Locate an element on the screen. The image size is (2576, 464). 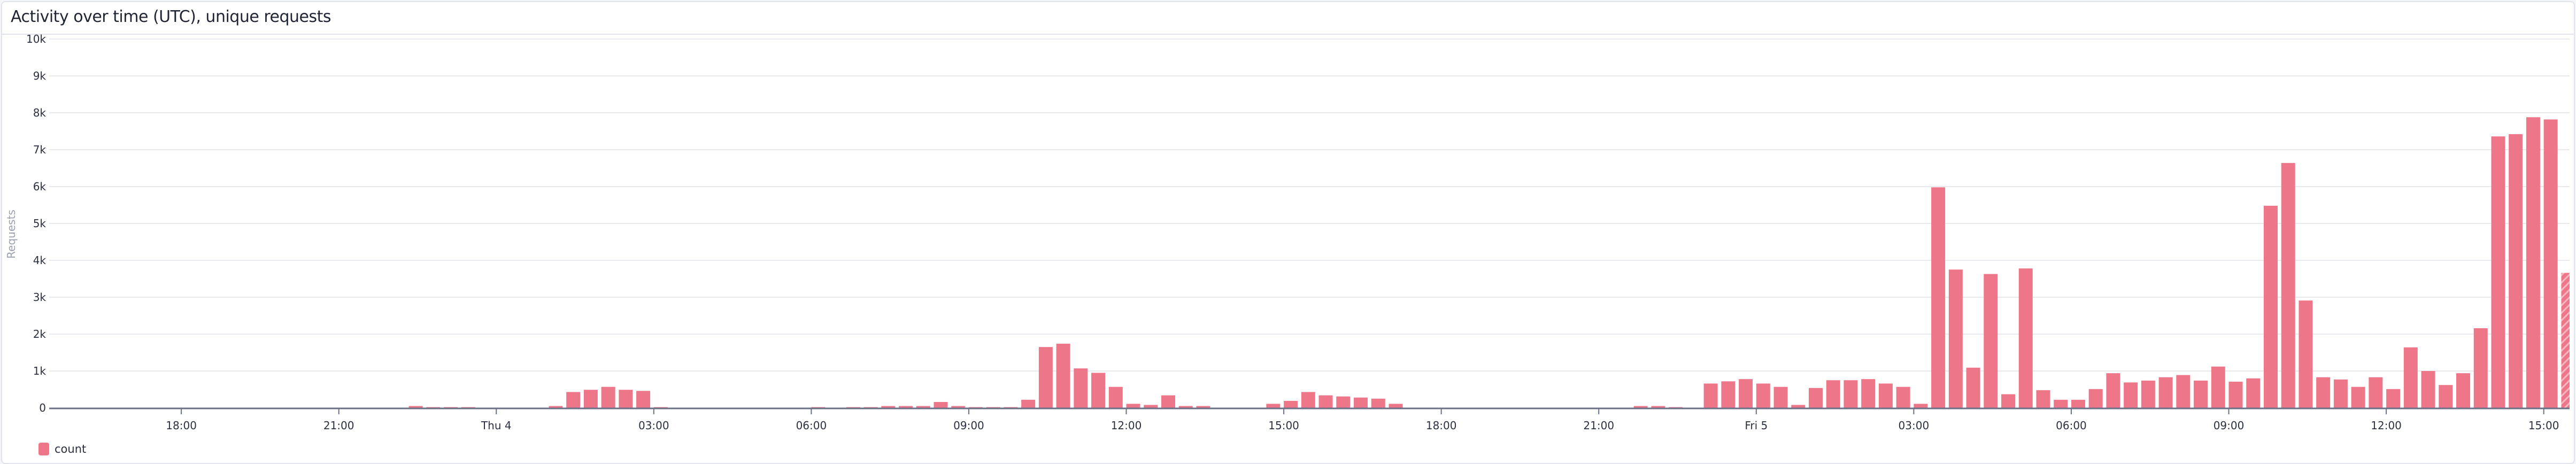
bar-partial is located at coordinates (2568, 340).